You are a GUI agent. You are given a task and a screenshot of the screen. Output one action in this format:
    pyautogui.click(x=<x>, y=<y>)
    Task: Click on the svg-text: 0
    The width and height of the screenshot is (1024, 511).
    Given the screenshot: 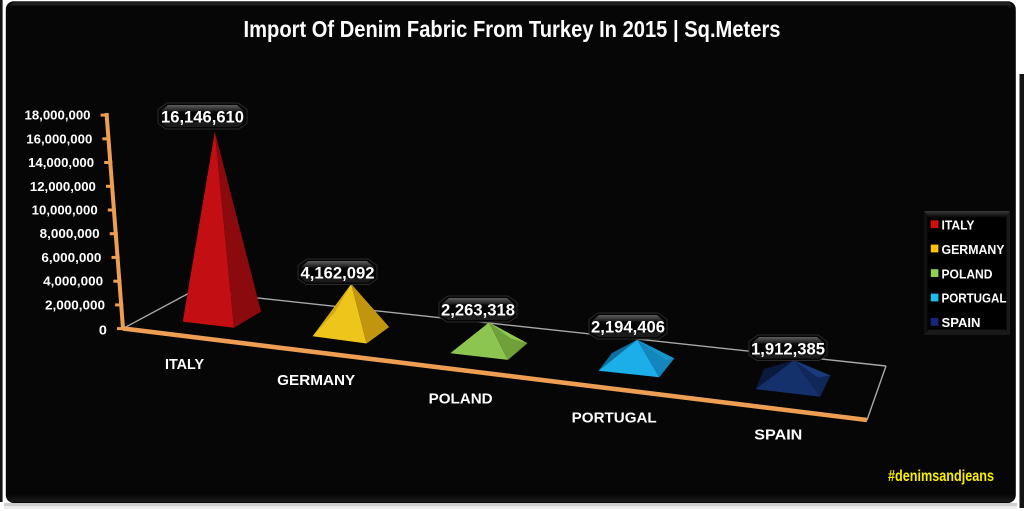 What is the action you would take?
    pyautogui.click(x=103, y=330)
    